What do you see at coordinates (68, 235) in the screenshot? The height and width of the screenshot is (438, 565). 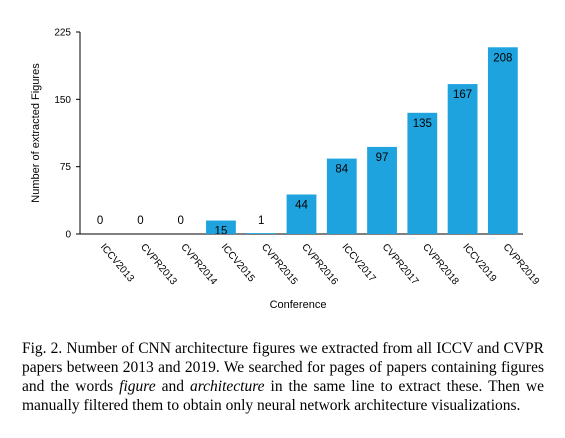 I see `y-tick-label: 0` at bounding box center [68, 235].